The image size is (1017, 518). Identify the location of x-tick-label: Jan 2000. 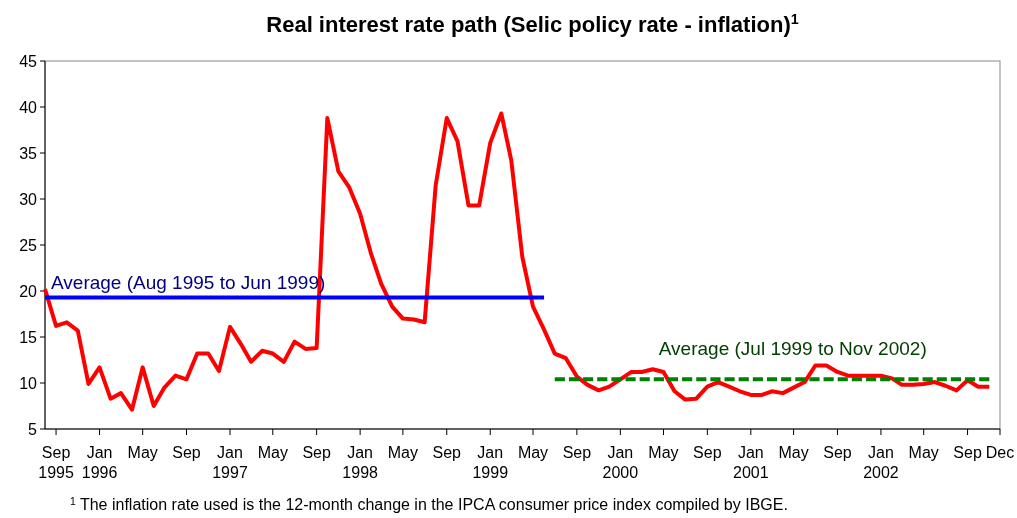
(620, 462).